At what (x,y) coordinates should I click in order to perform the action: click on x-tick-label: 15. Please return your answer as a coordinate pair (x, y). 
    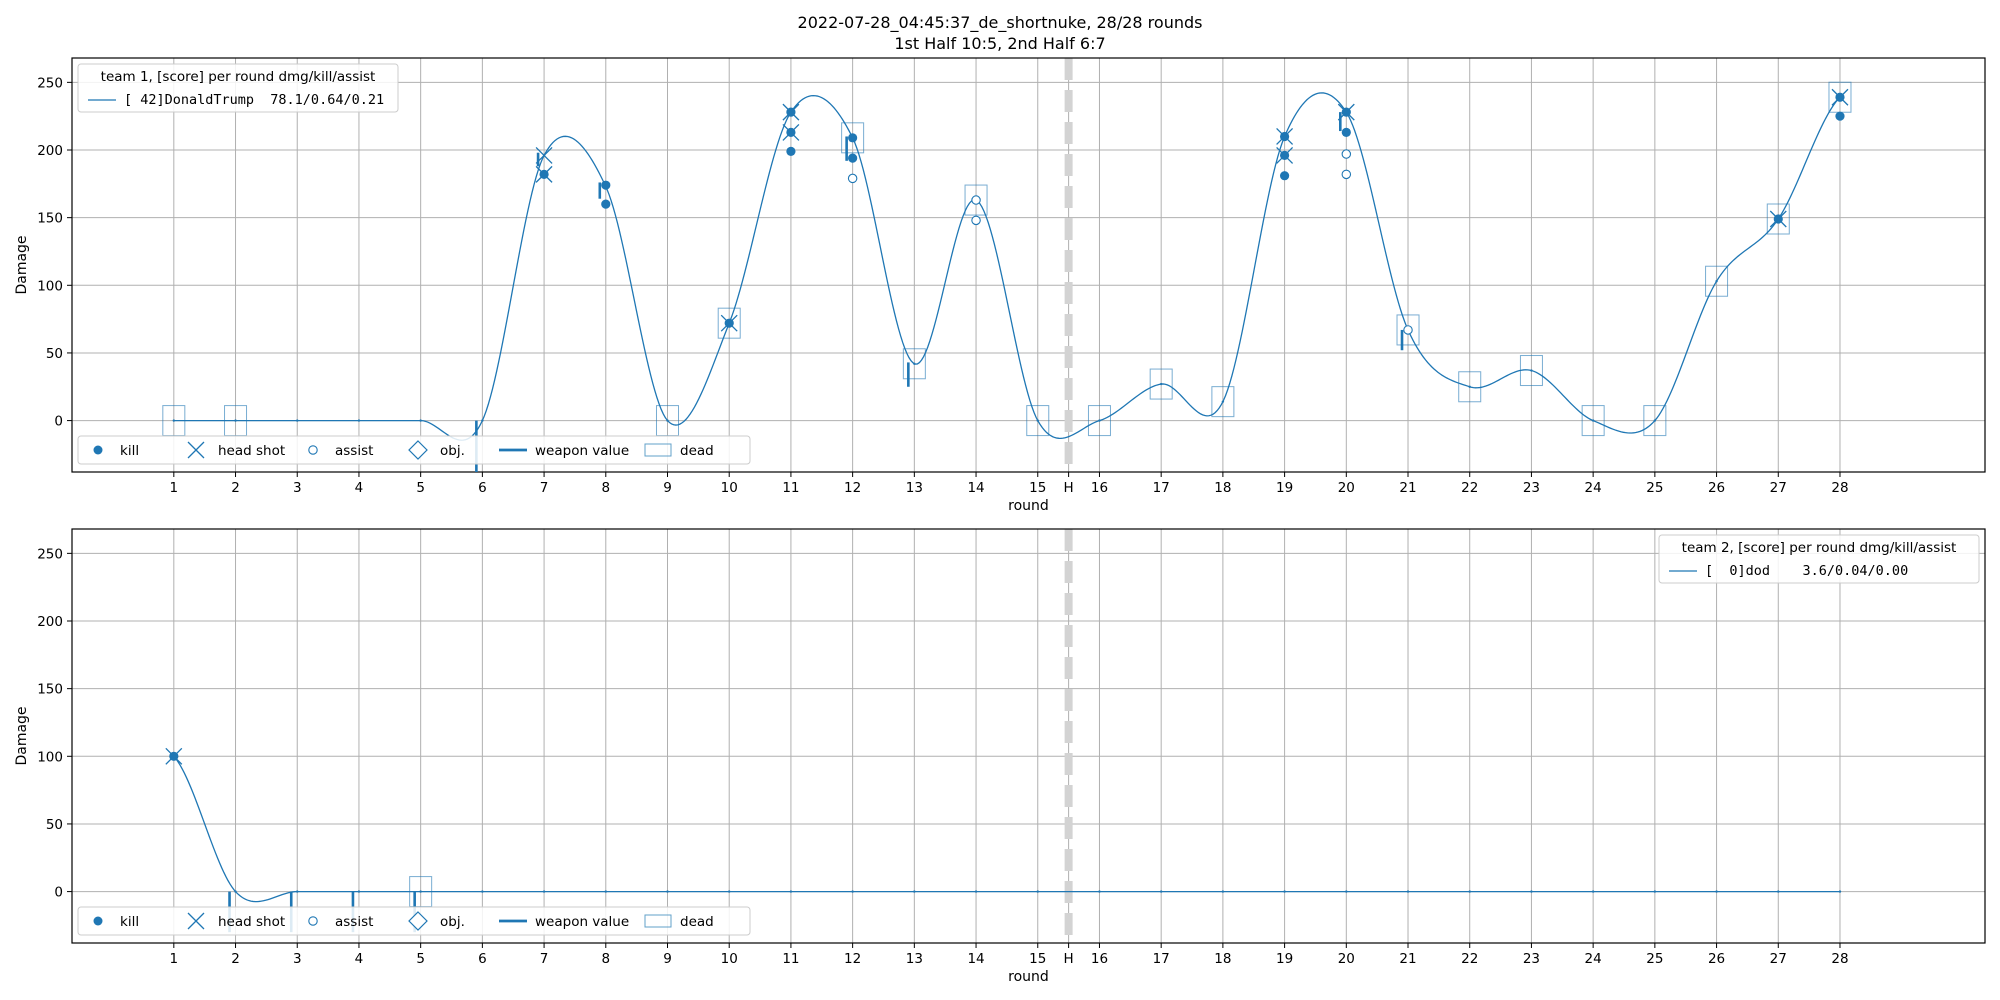
    Looking at the image, I should click on (1037, 488).